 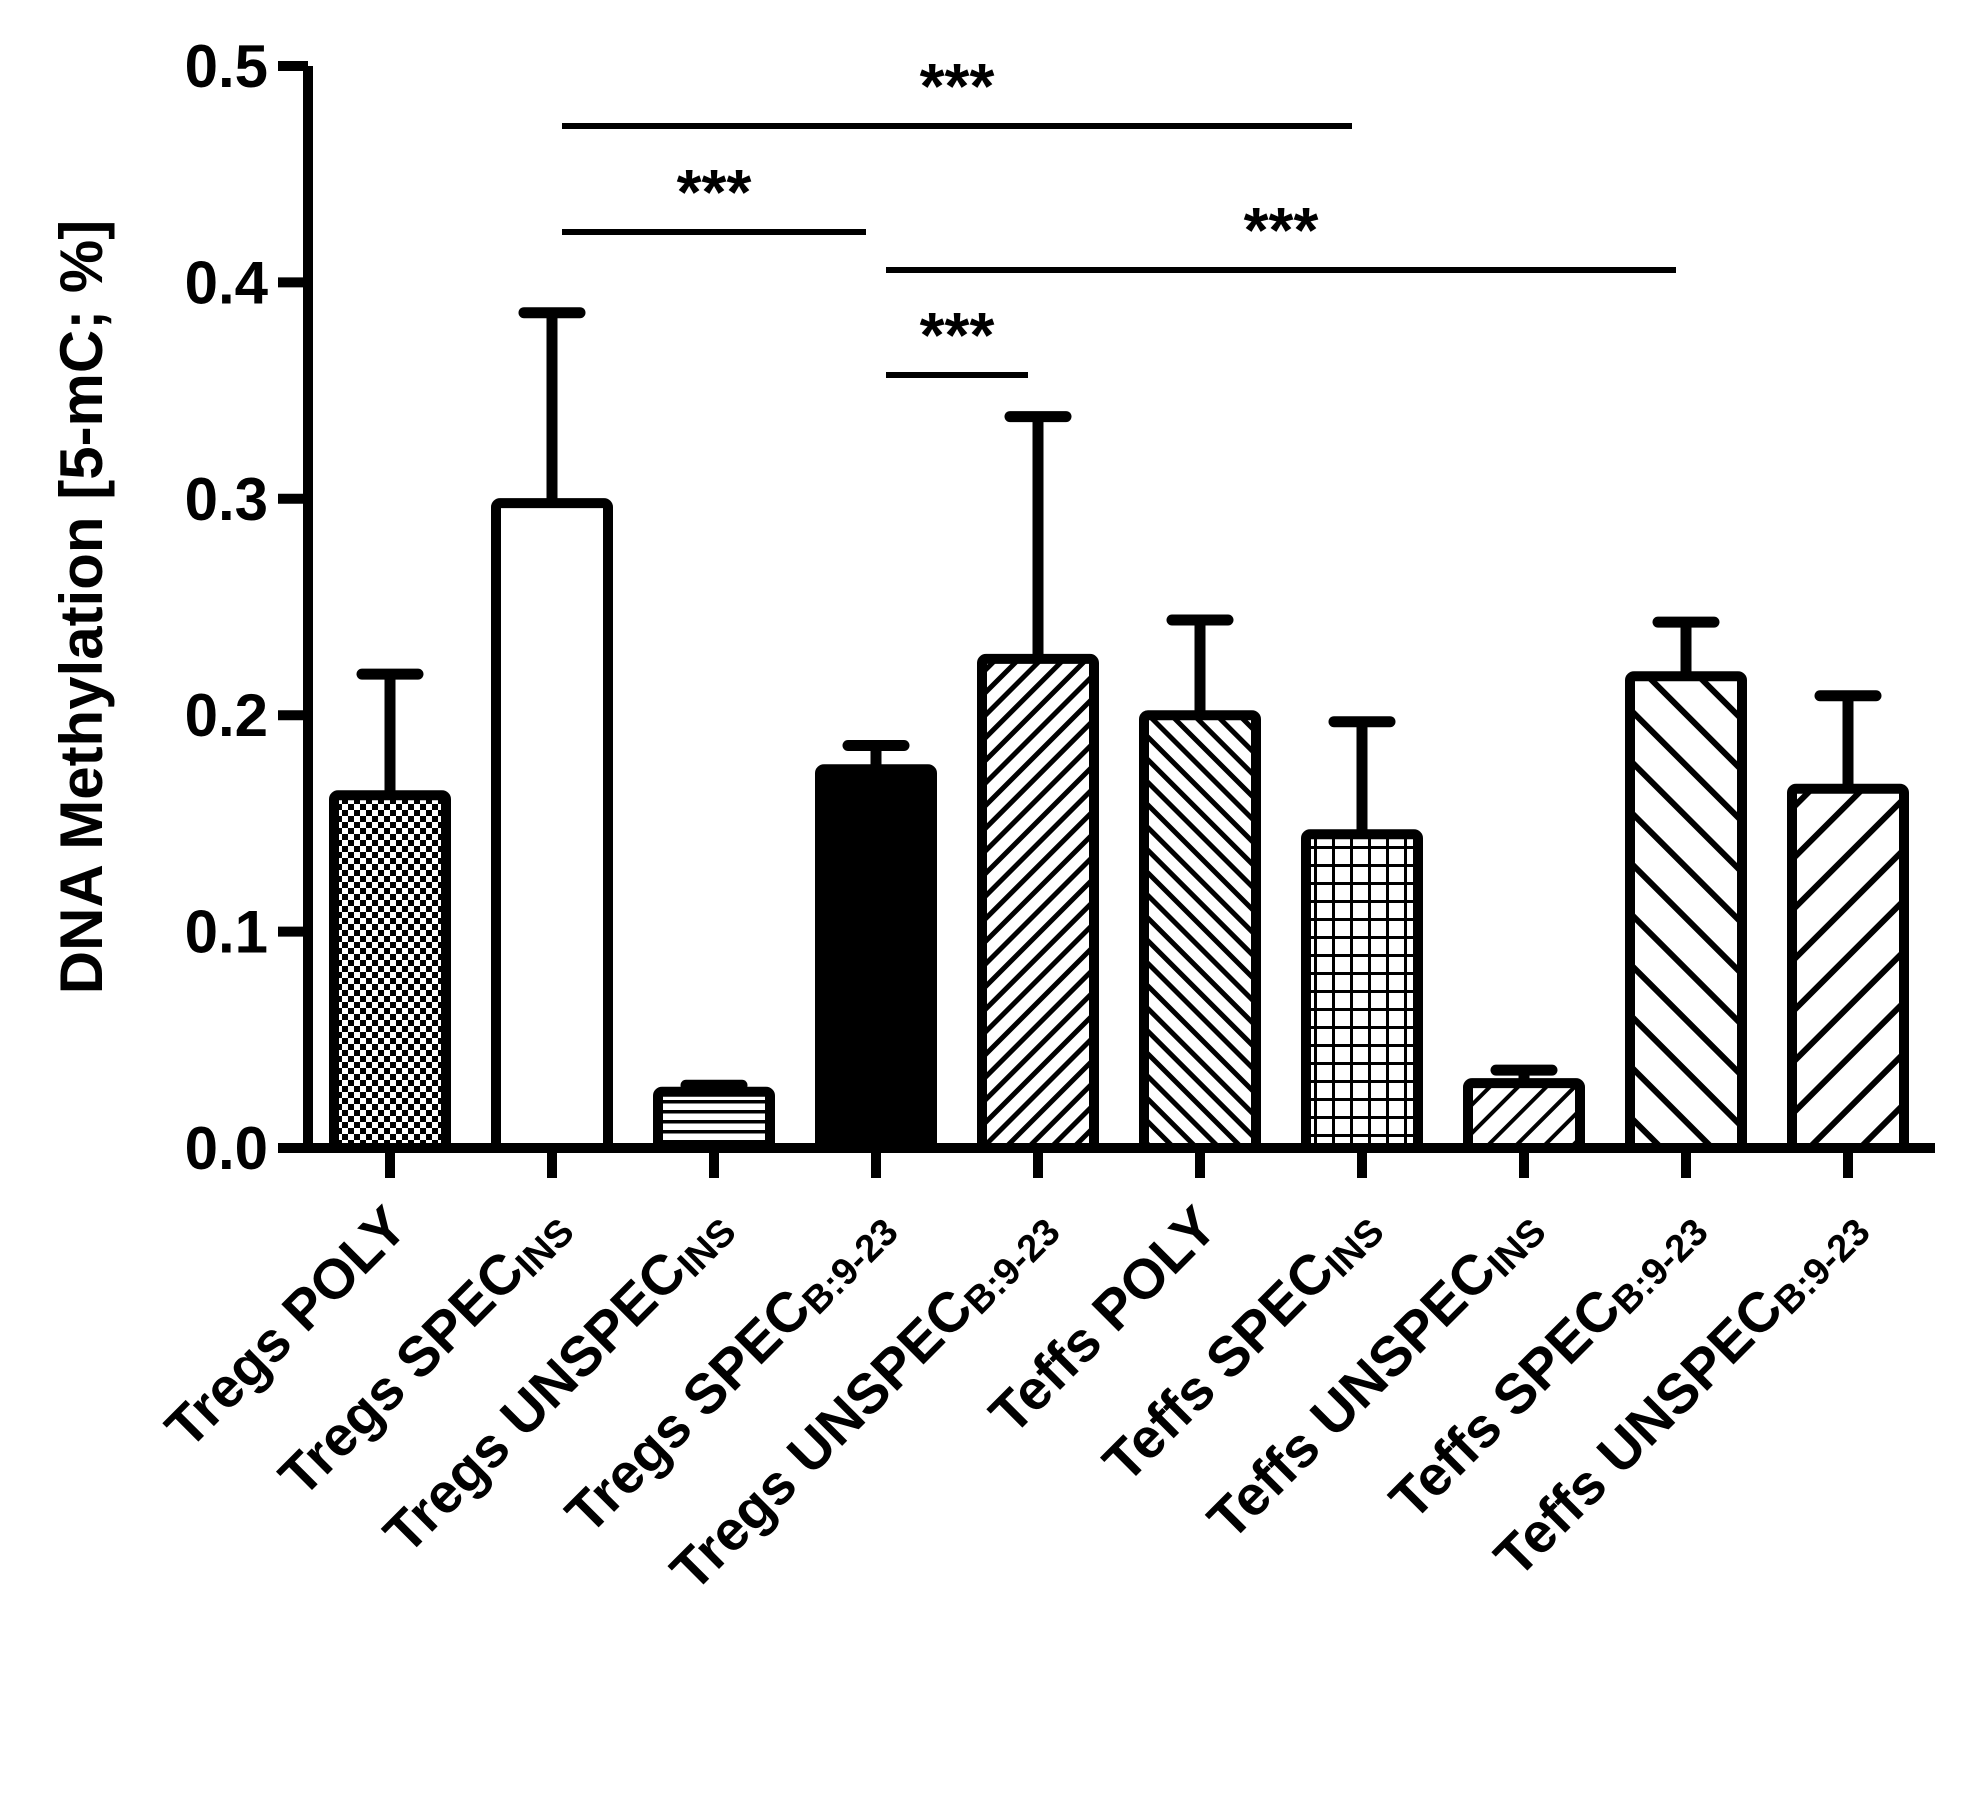 I want to click on x-category-label: Tregs SPECINS, so click(x=425, y=1352).